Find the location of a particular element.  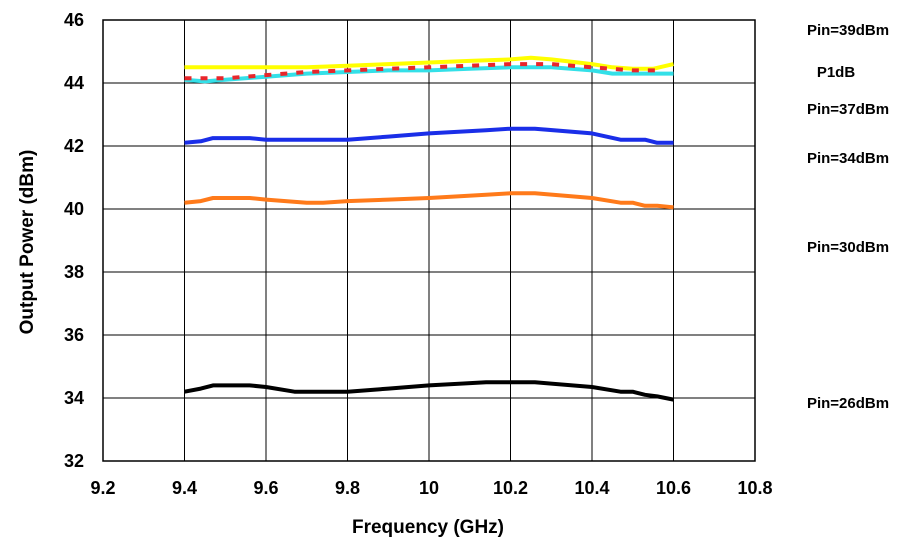

y-tick-label: 36 is located at coordinates (74, 335).